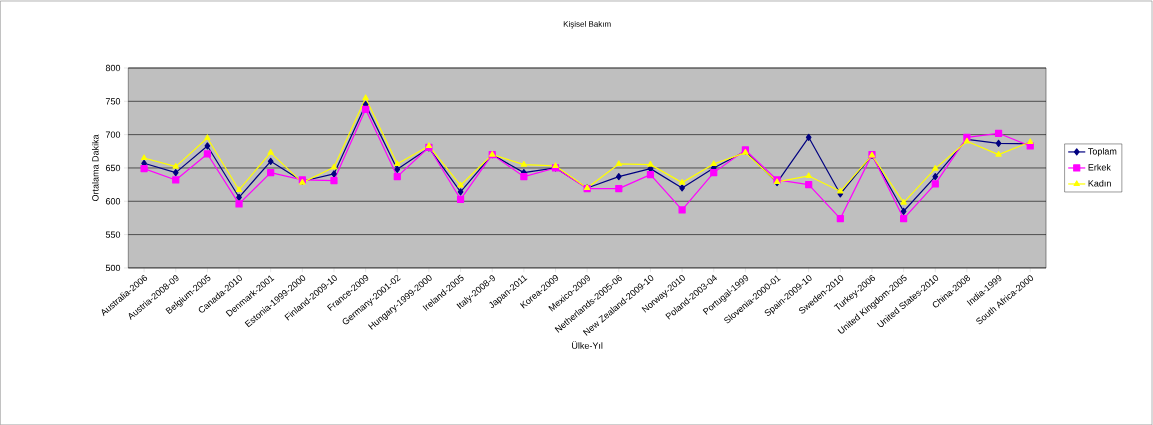 Image resolution: width=1153 pixels, height=425 pixels. What do you see at coordinates (587, 345) in the screenshot?
I see `x-axis-title: Ülke-Yıl` at bounding box center [587, 345].